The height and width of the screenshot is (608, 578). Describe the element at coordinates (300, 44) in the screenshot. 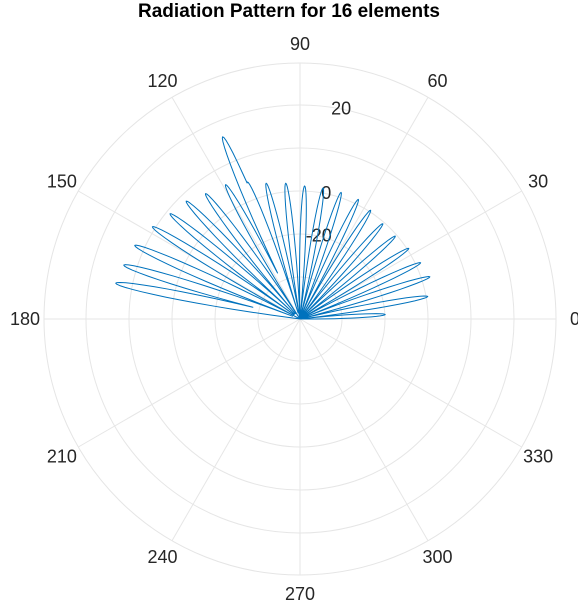

I see `angle-tick-label: 90` at that location.